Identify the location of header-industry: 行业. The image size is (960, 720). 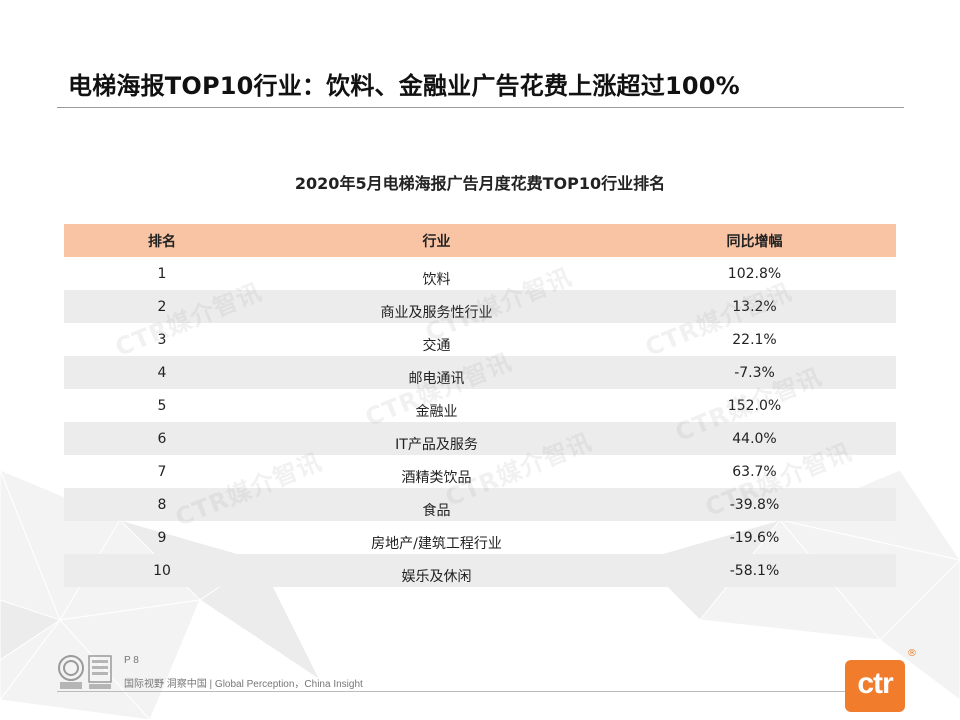
(436, 240).